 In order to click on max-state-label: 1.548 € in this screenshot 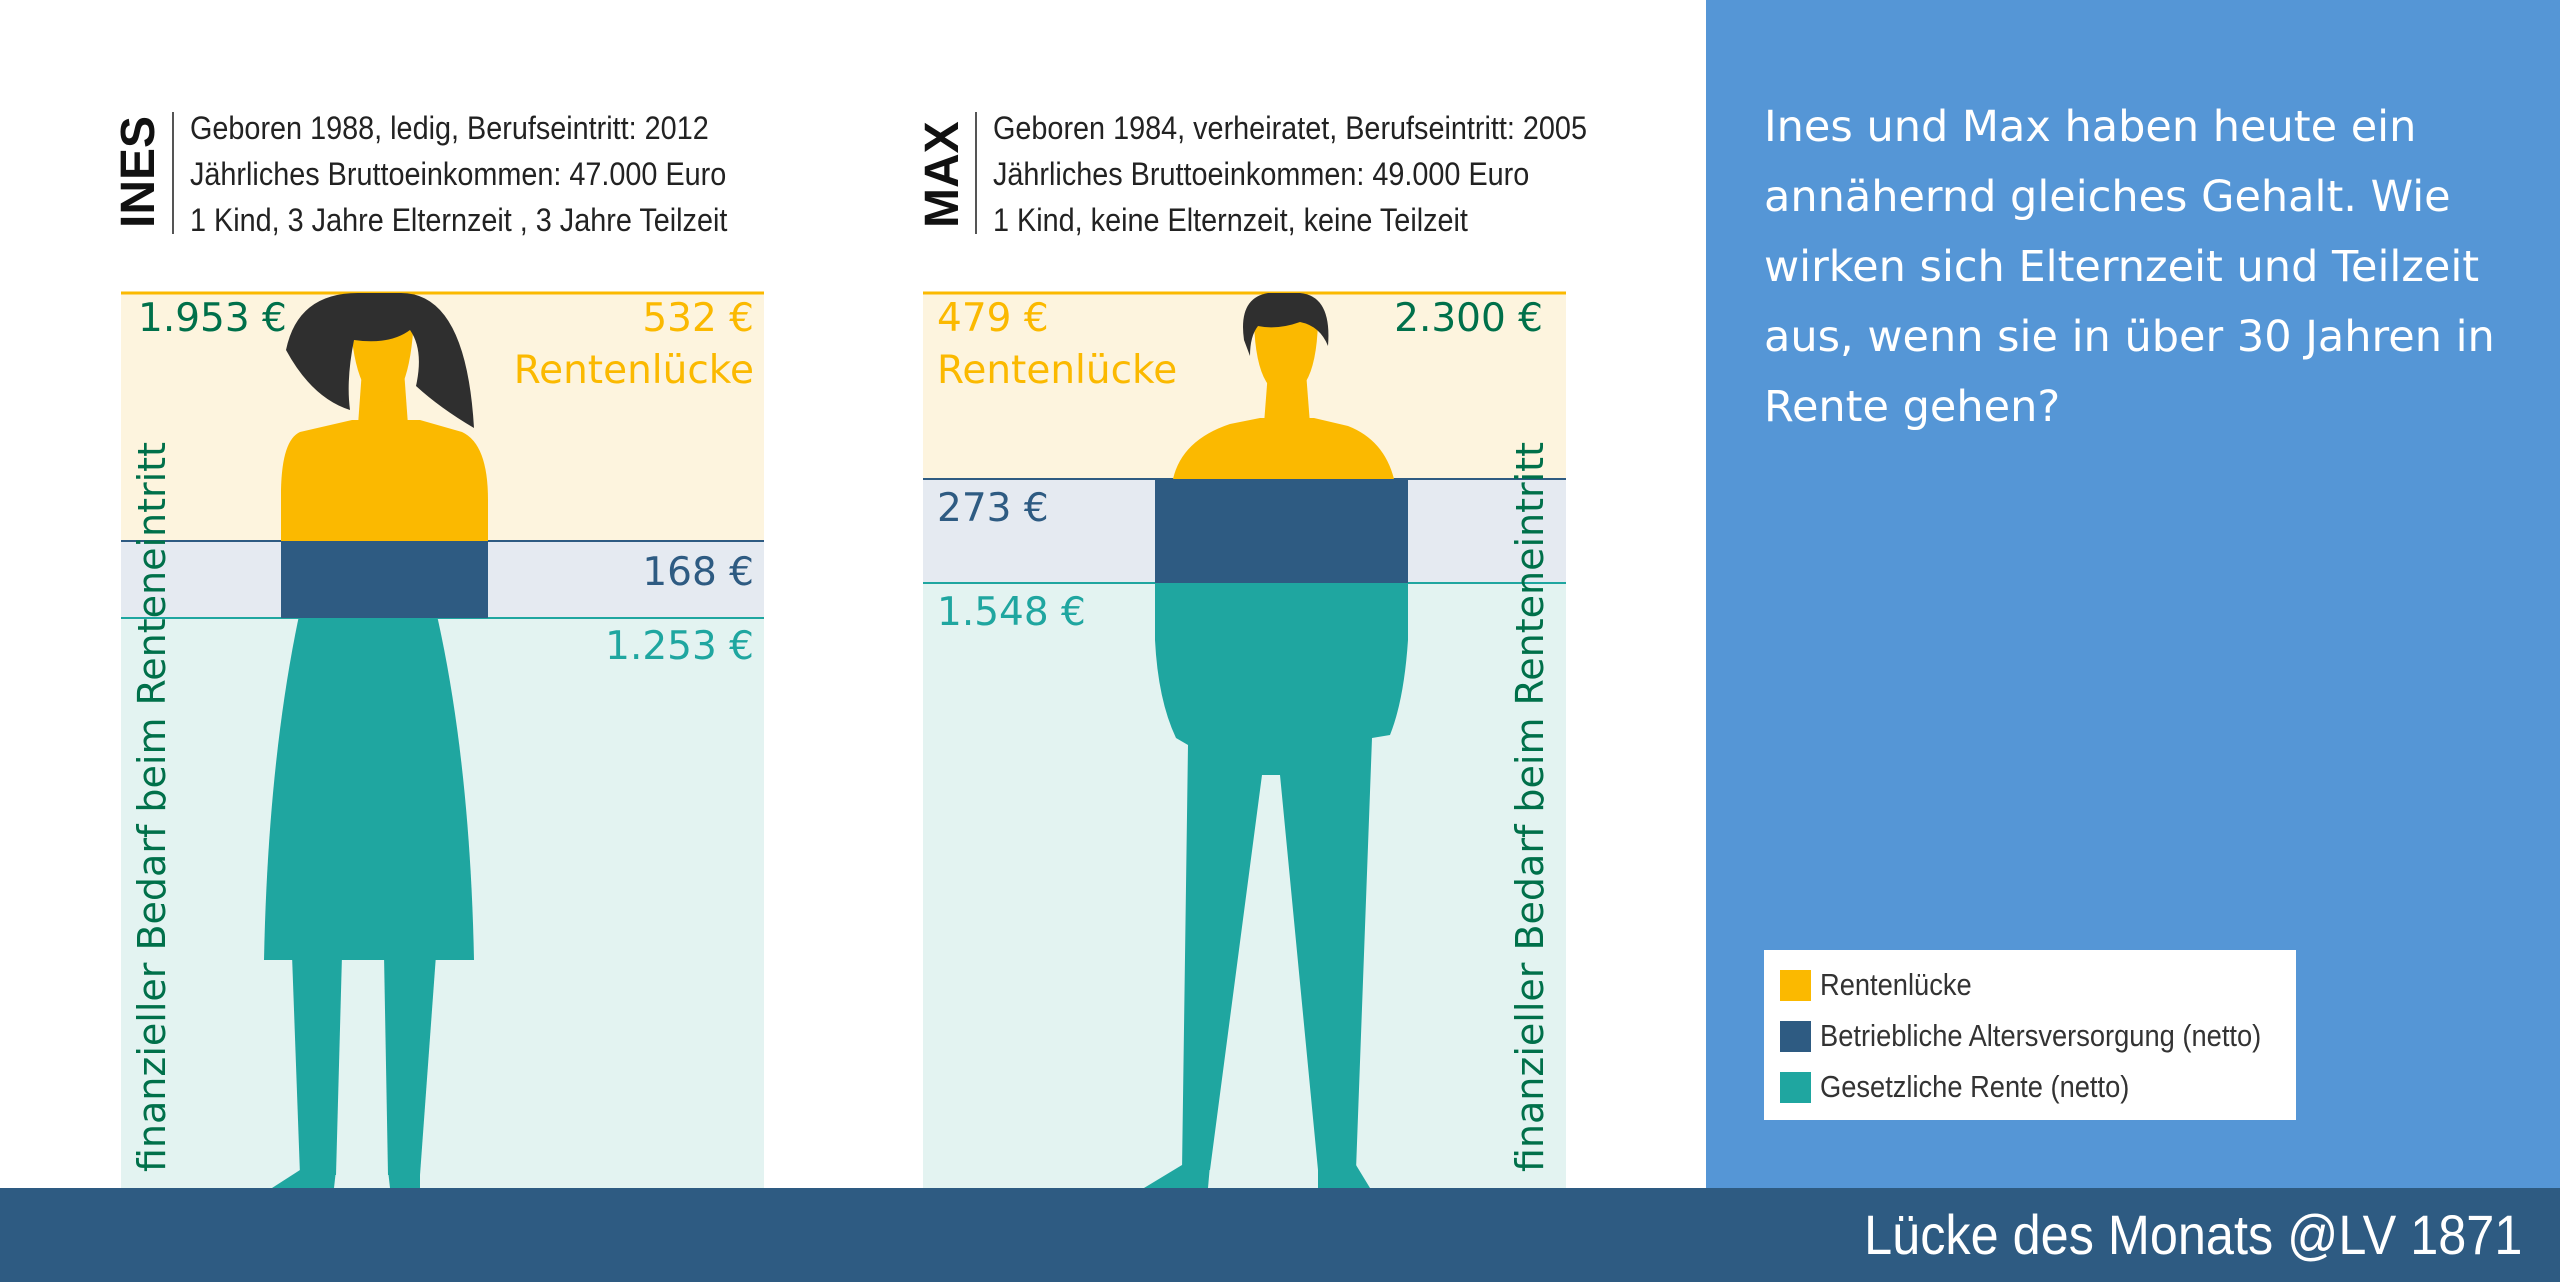, I will do `click(1011, 612)`.